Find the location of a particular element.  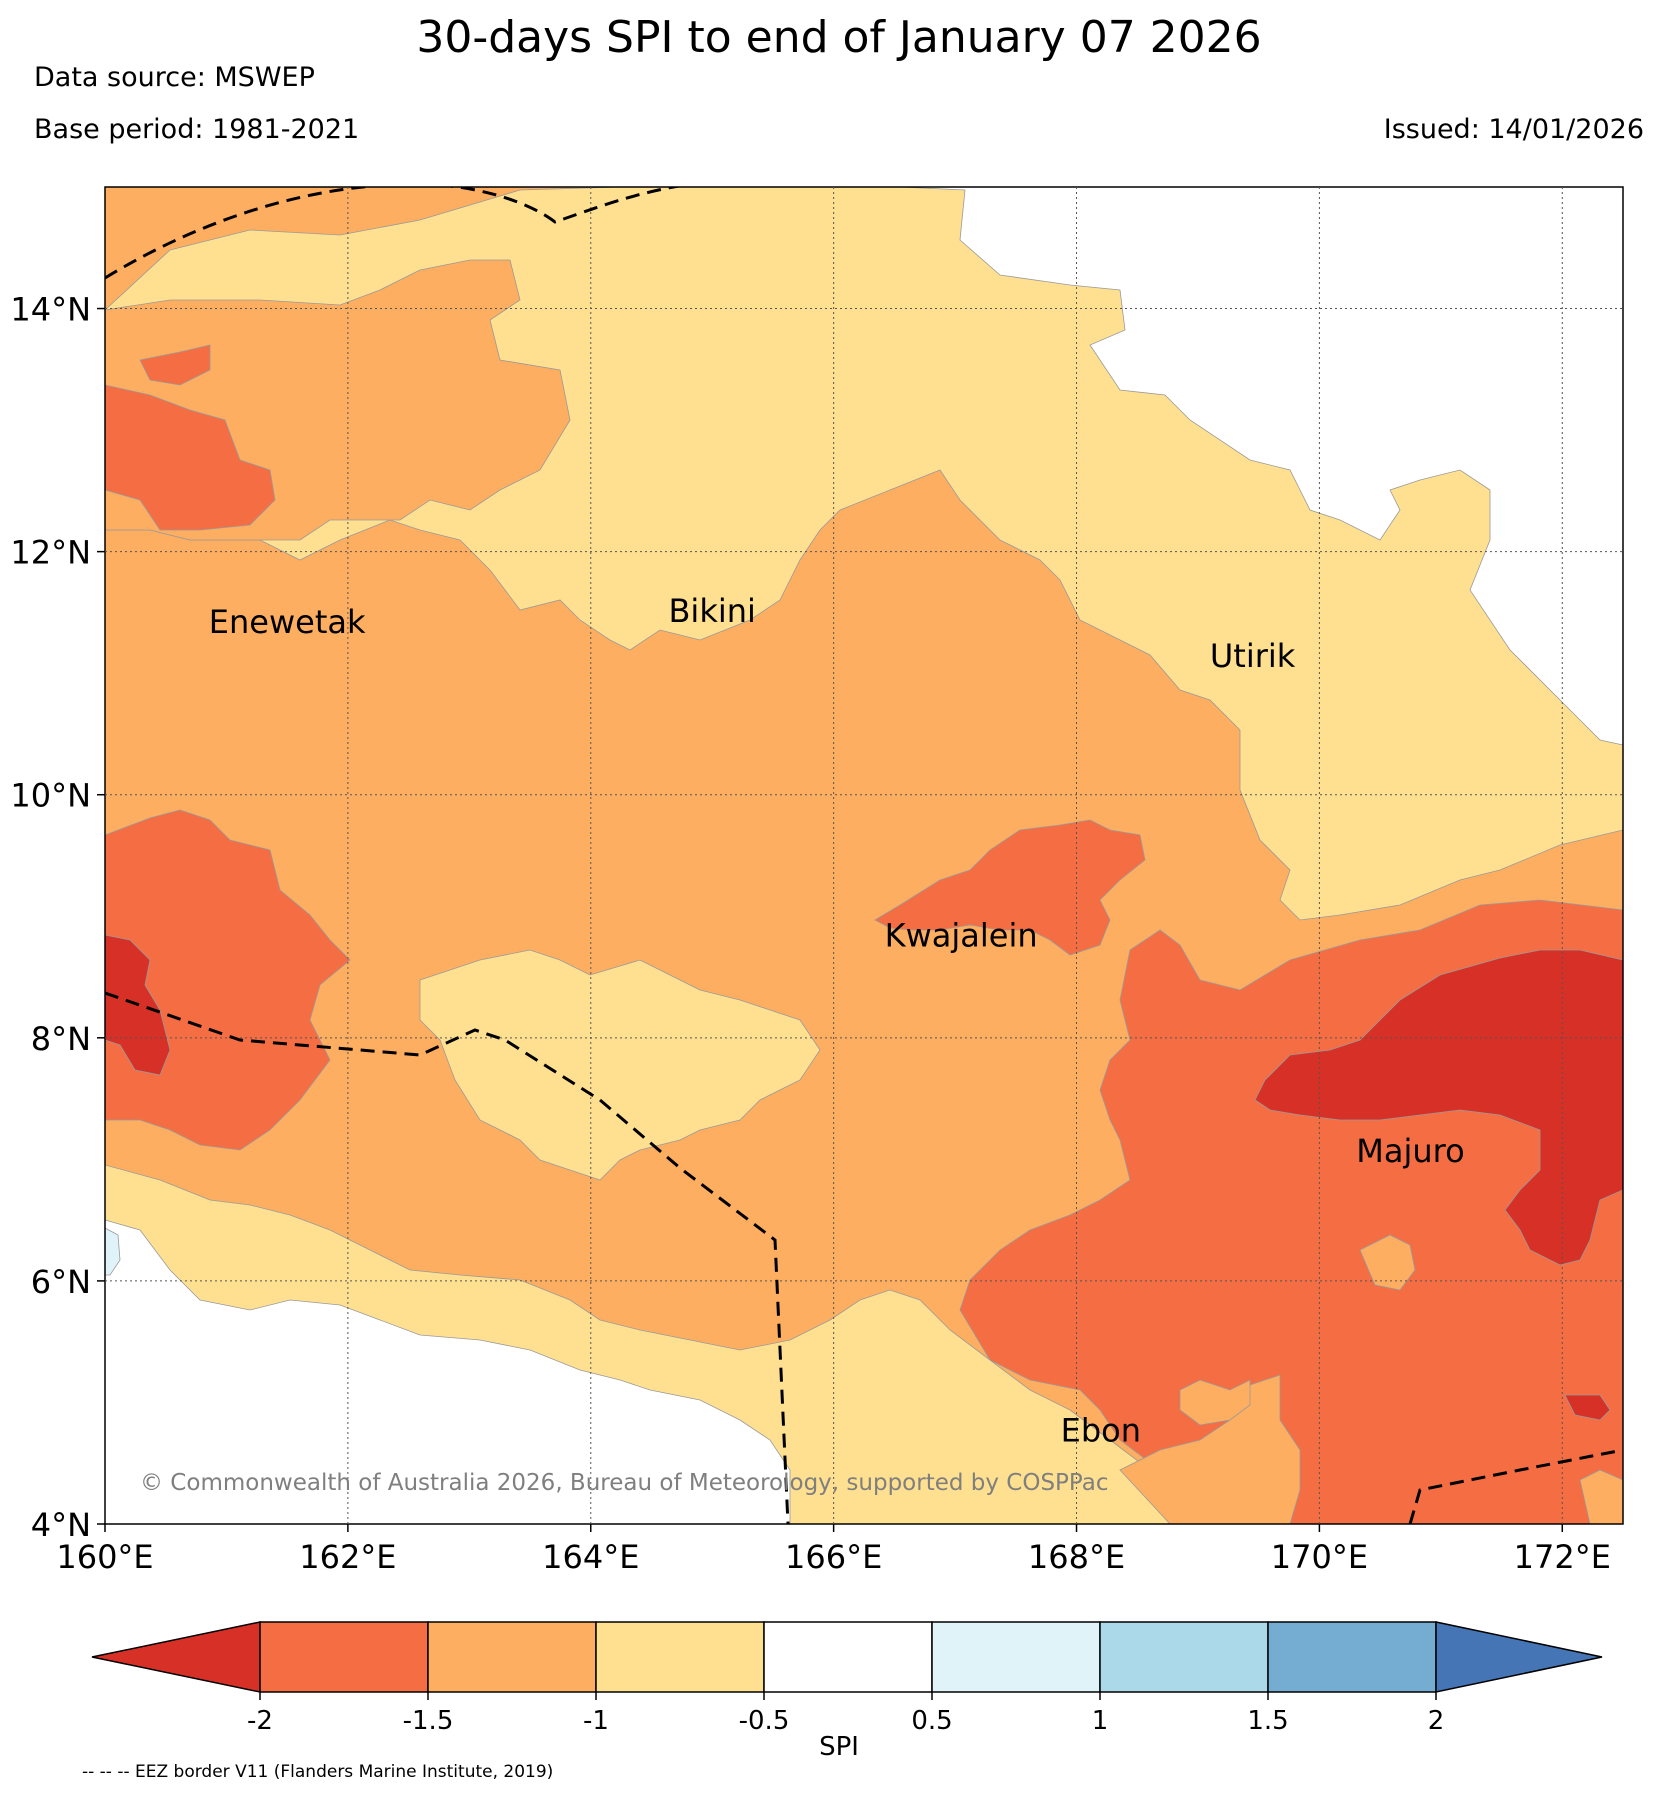

longitude-tick-label: 164°E is located at coordinates (590, 1557).